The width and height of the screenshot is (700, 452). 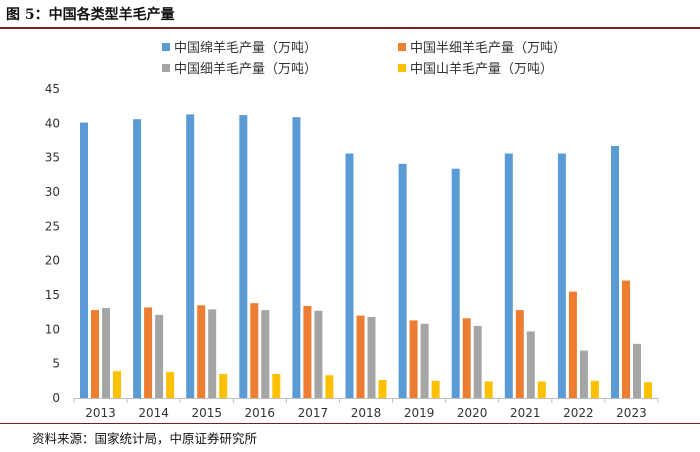 I want to click on title-divider, so click(x=350, y=28).